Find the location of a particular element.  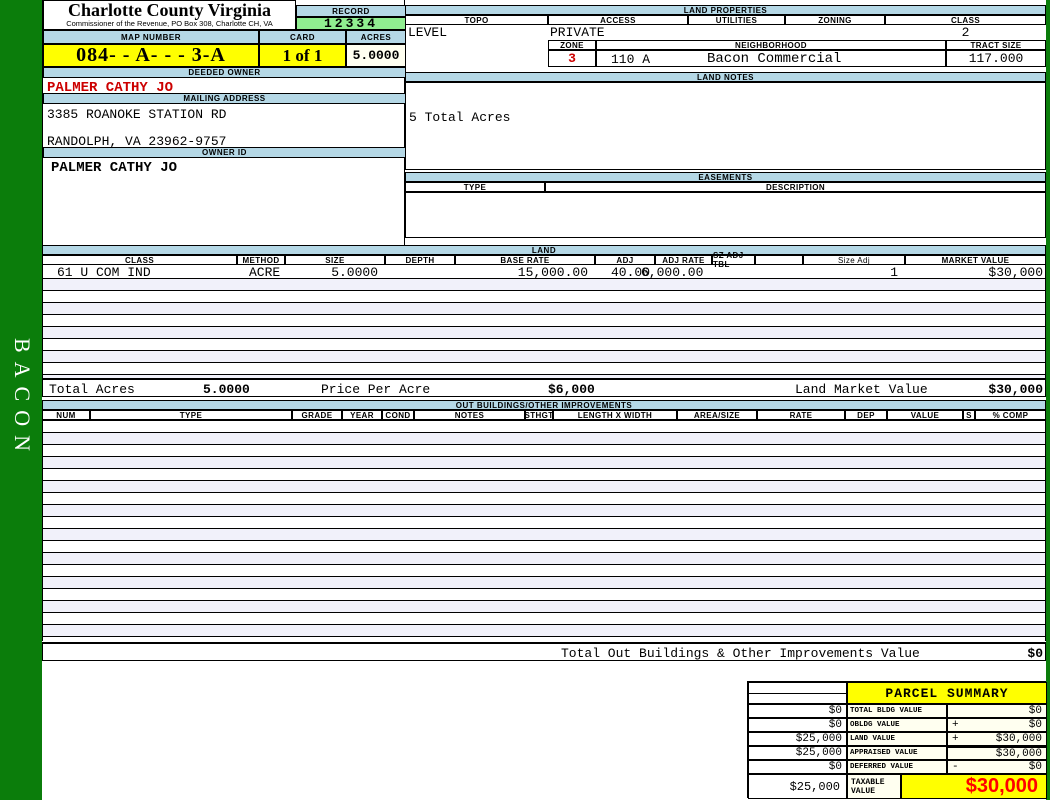

ps-prior-taxable: $25,000 is located at coordinates (797, 786).